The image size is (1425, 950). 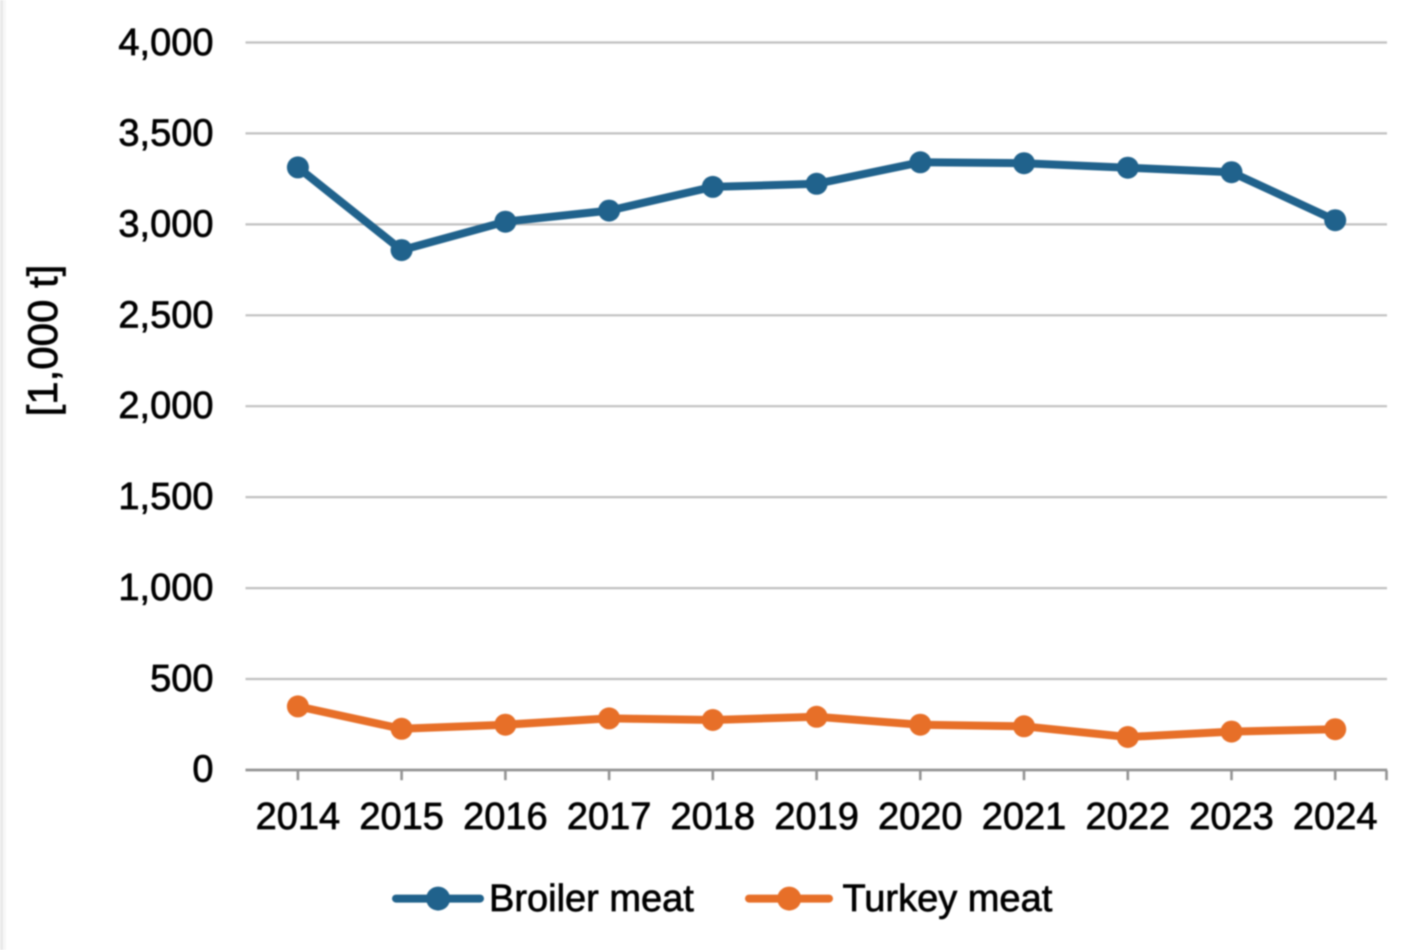 I want to click on svg-text: 2,500, so click(x=165, y=315).